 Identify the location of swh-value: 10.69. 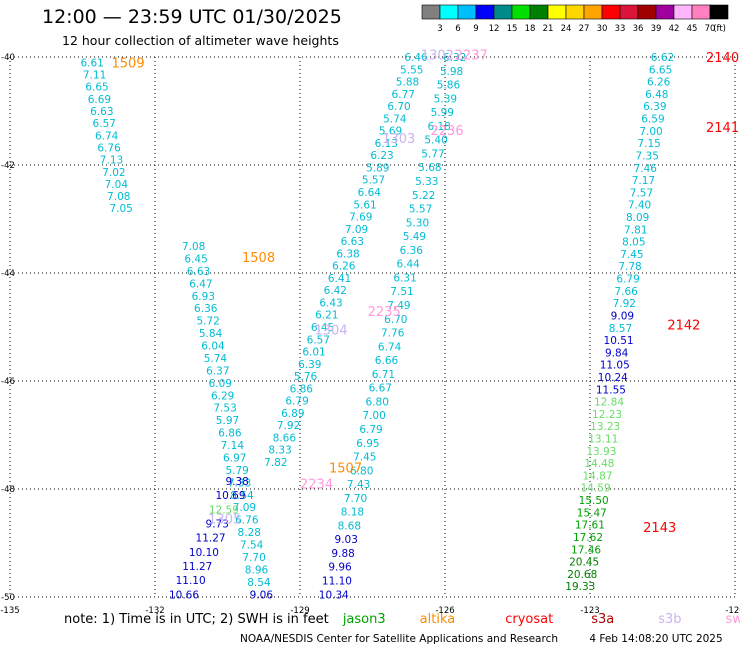
(230, 496).